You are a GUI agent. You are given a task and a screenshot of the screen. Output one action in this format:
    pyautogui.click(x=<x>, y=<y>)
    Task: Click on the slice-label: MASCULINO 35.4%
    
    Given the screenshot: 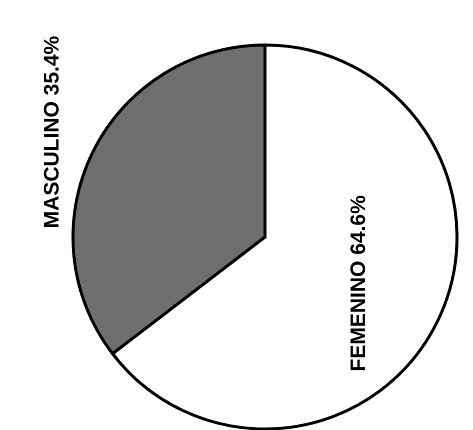 What is the action you would take?
    pyautogui.click(x=52, y=131)
    